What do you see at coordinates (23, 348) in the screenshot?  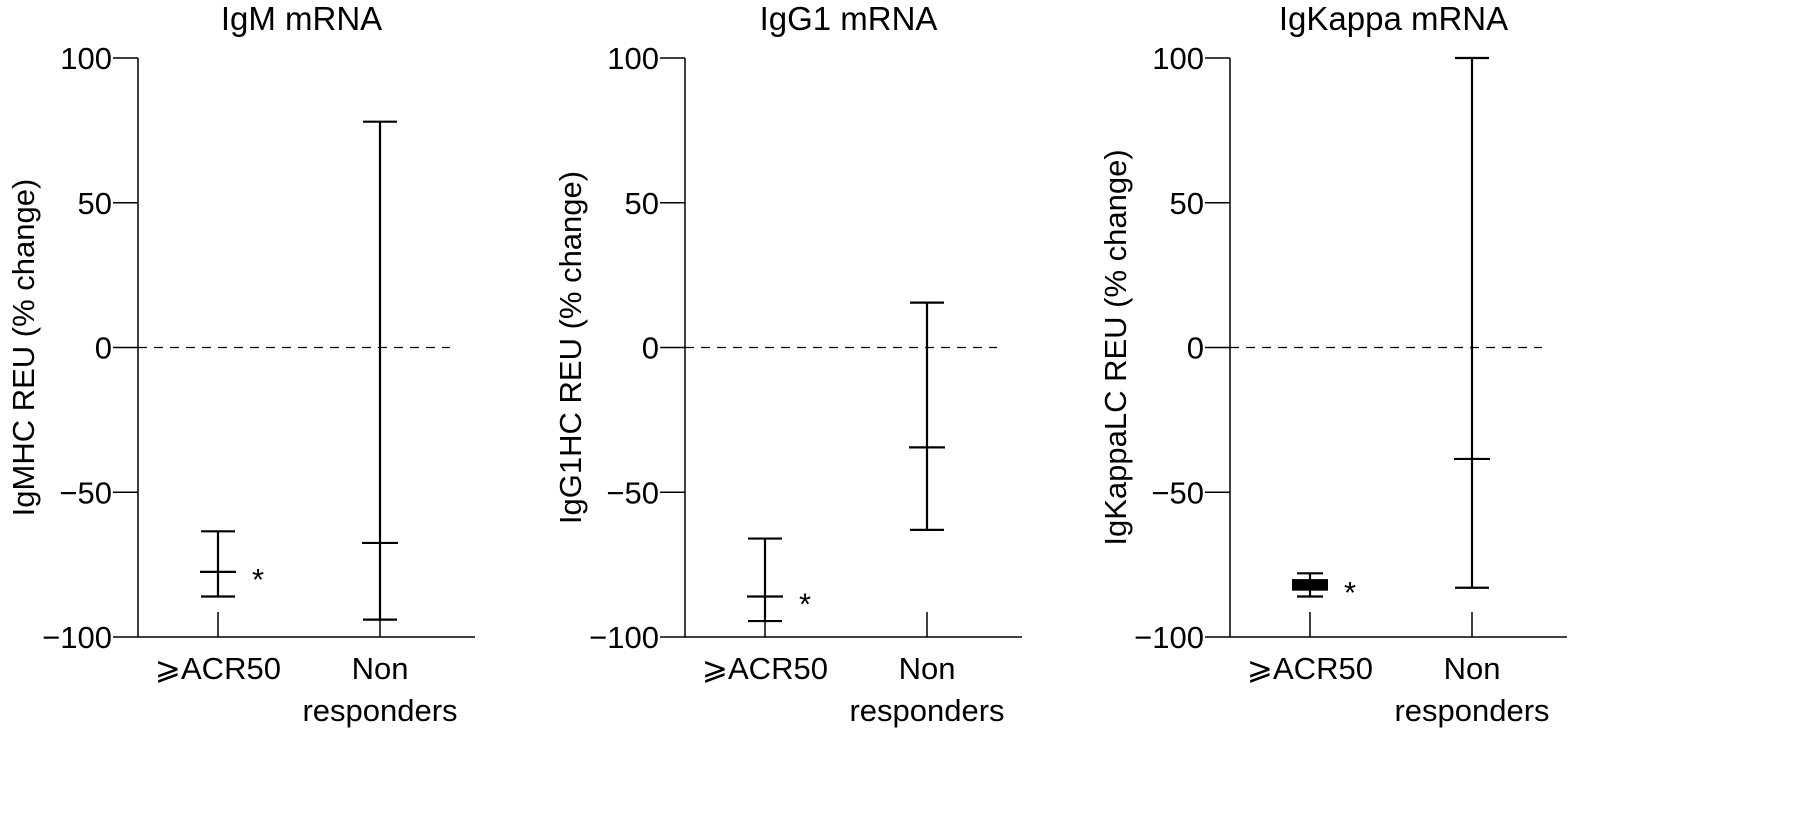 I see `y-axis-label: IgMHC REU (% change)` at bounding box center [23, 348].